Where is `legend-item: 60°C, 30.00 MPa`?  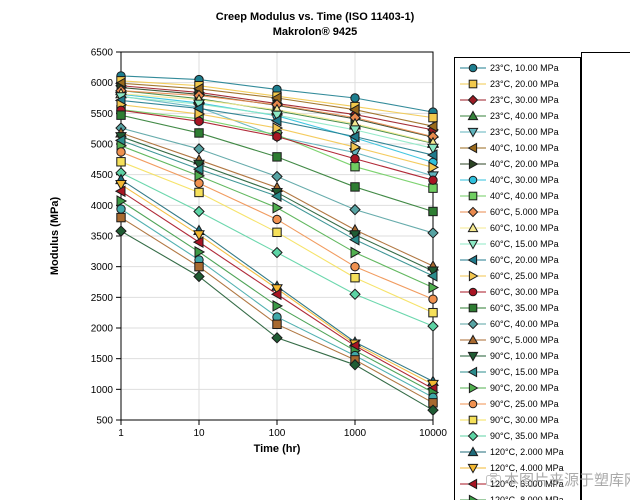 legend-item: 60°C, 30.00 MPa is located at coordinates (517, 292).